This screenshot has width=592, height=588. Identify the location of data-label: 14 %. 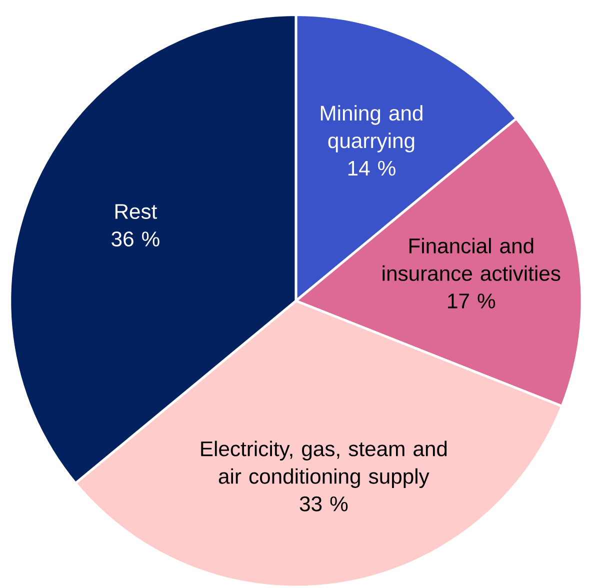
(372, 168).